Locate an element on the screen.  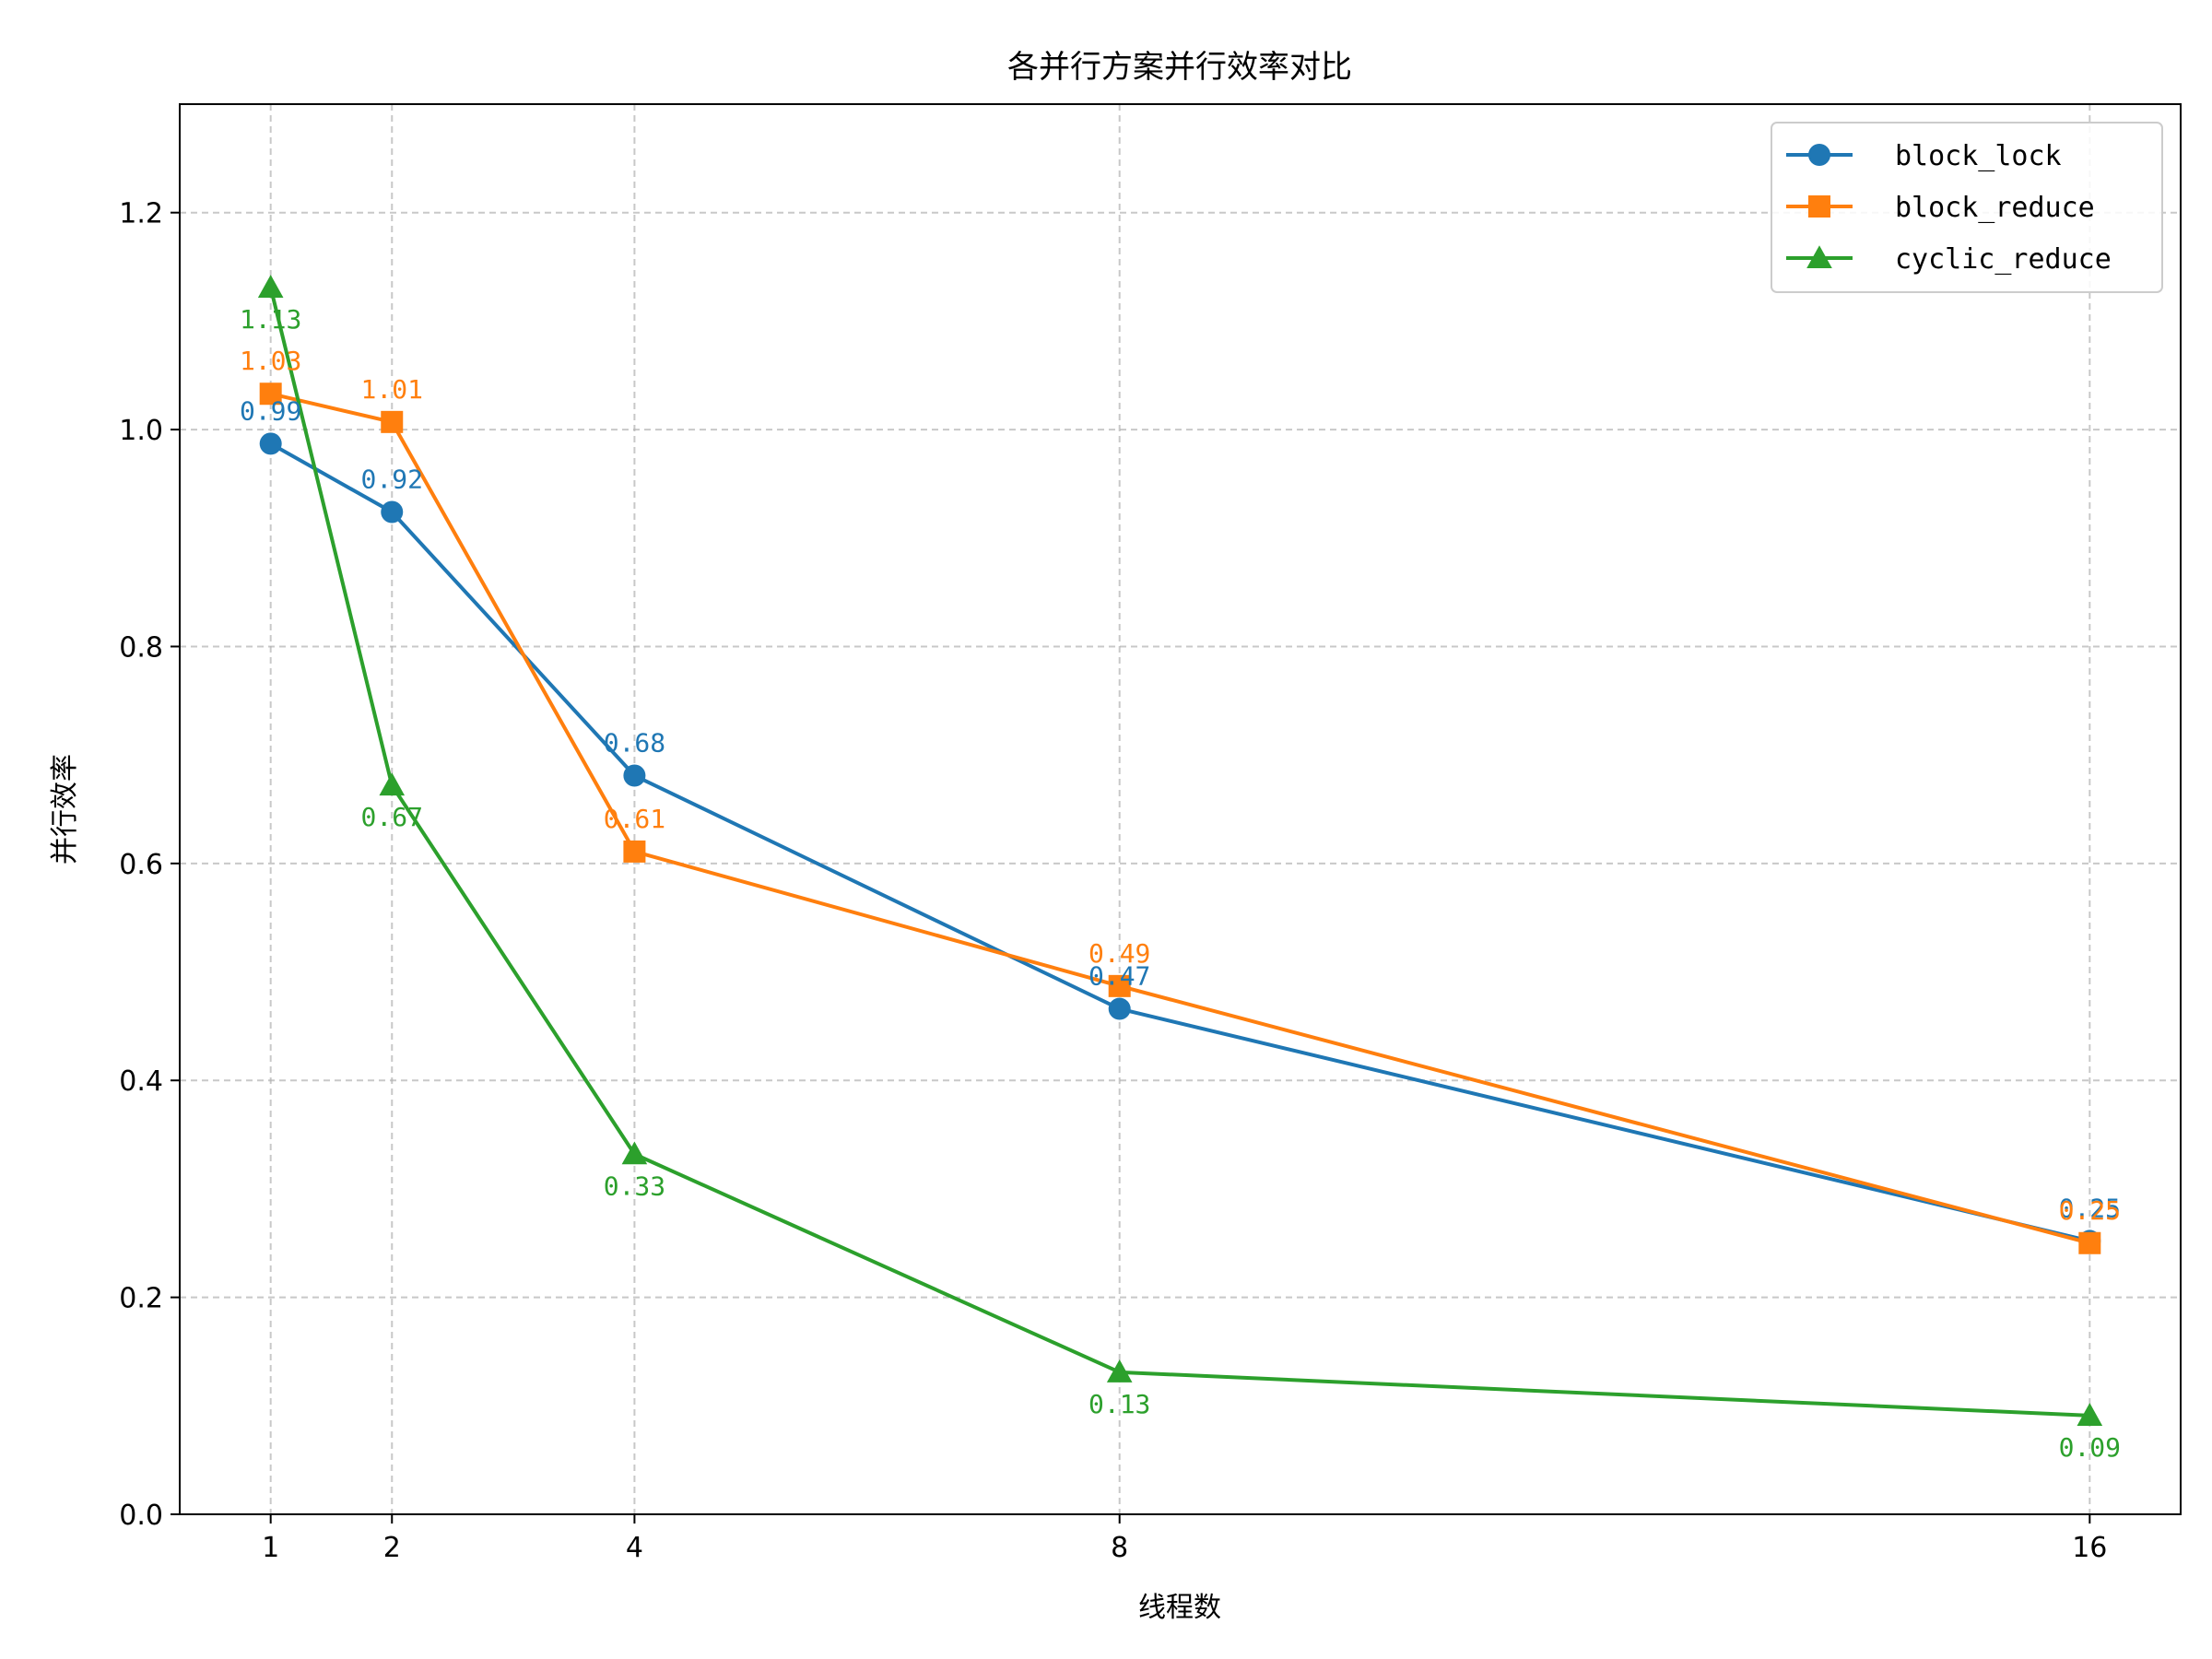
data-label-block_lock: 0.47 is located at coordinates (1119, 976).